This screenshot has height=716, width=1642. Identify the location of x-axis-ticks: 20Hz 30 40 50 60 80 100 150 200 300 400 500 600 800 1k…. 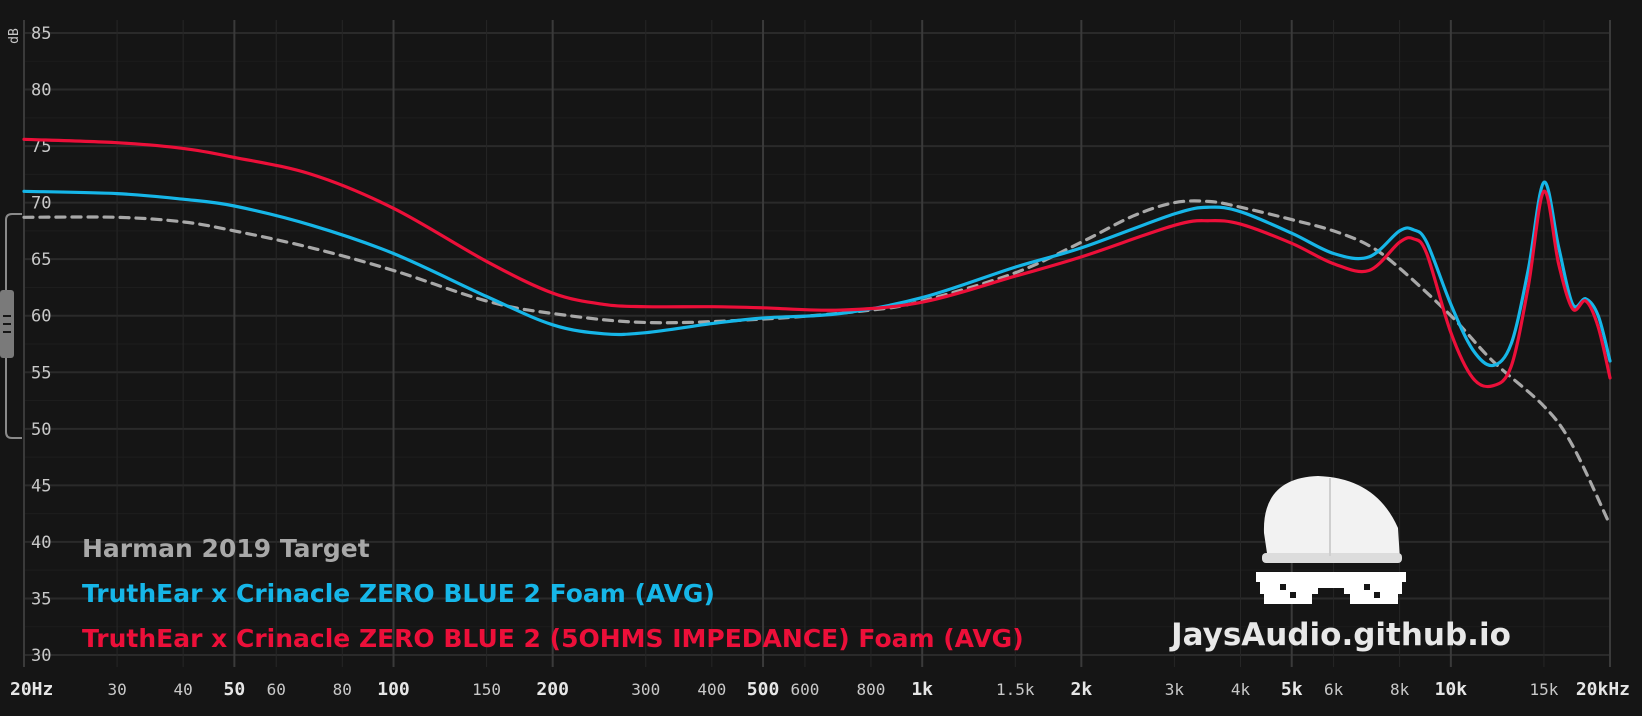
(820, 689).